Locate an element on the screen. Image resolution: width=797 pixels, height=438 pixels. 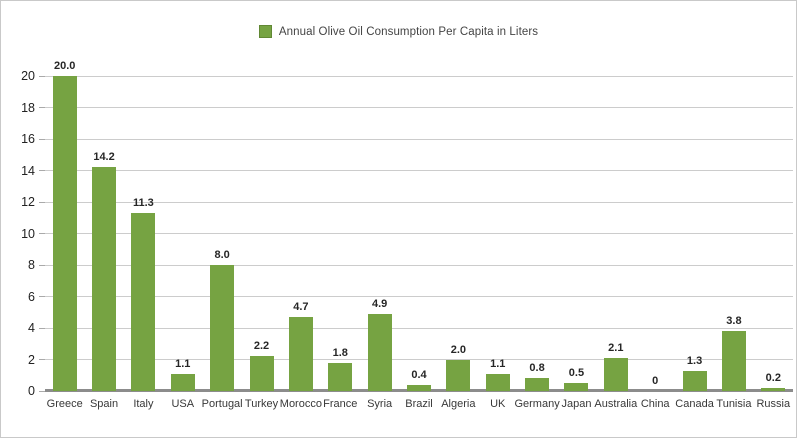
bar-group: 14.2 Spain is located at coordinates (103, 243).